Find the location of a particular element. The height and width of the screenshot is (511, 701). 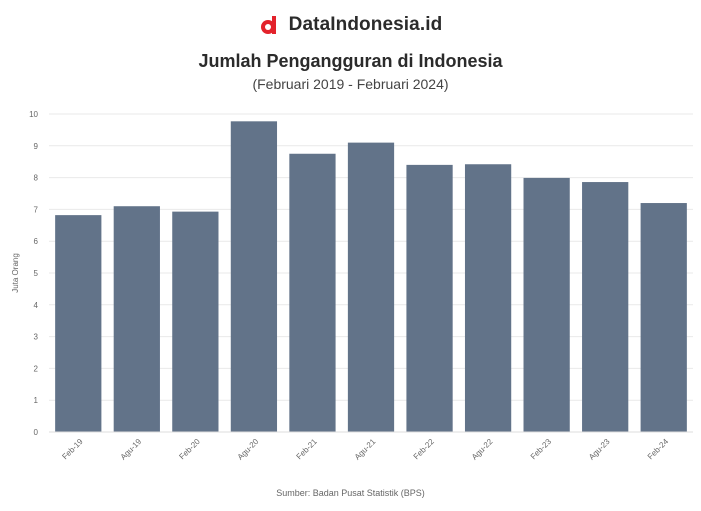

x-tick-label: Feb-21 is located at coordinates (307, 449).